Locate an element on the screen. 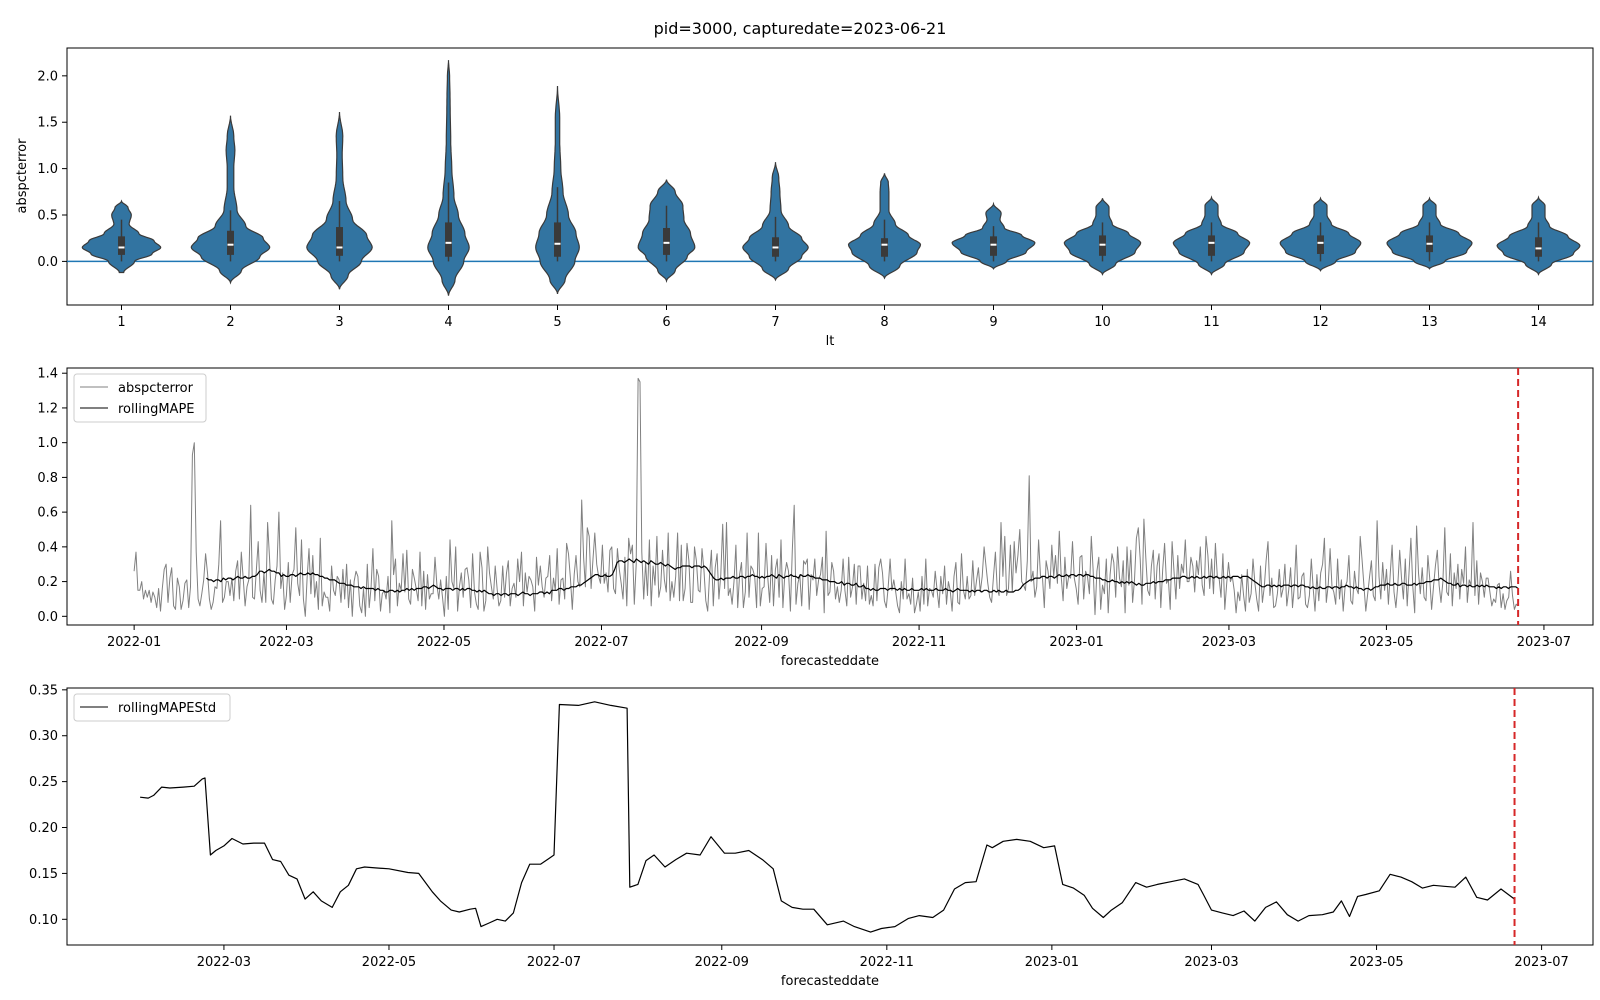 This screenshot has height=1000, width=1600. error-x-tick-label: 2022-09 is located at coordinates (761, 642).